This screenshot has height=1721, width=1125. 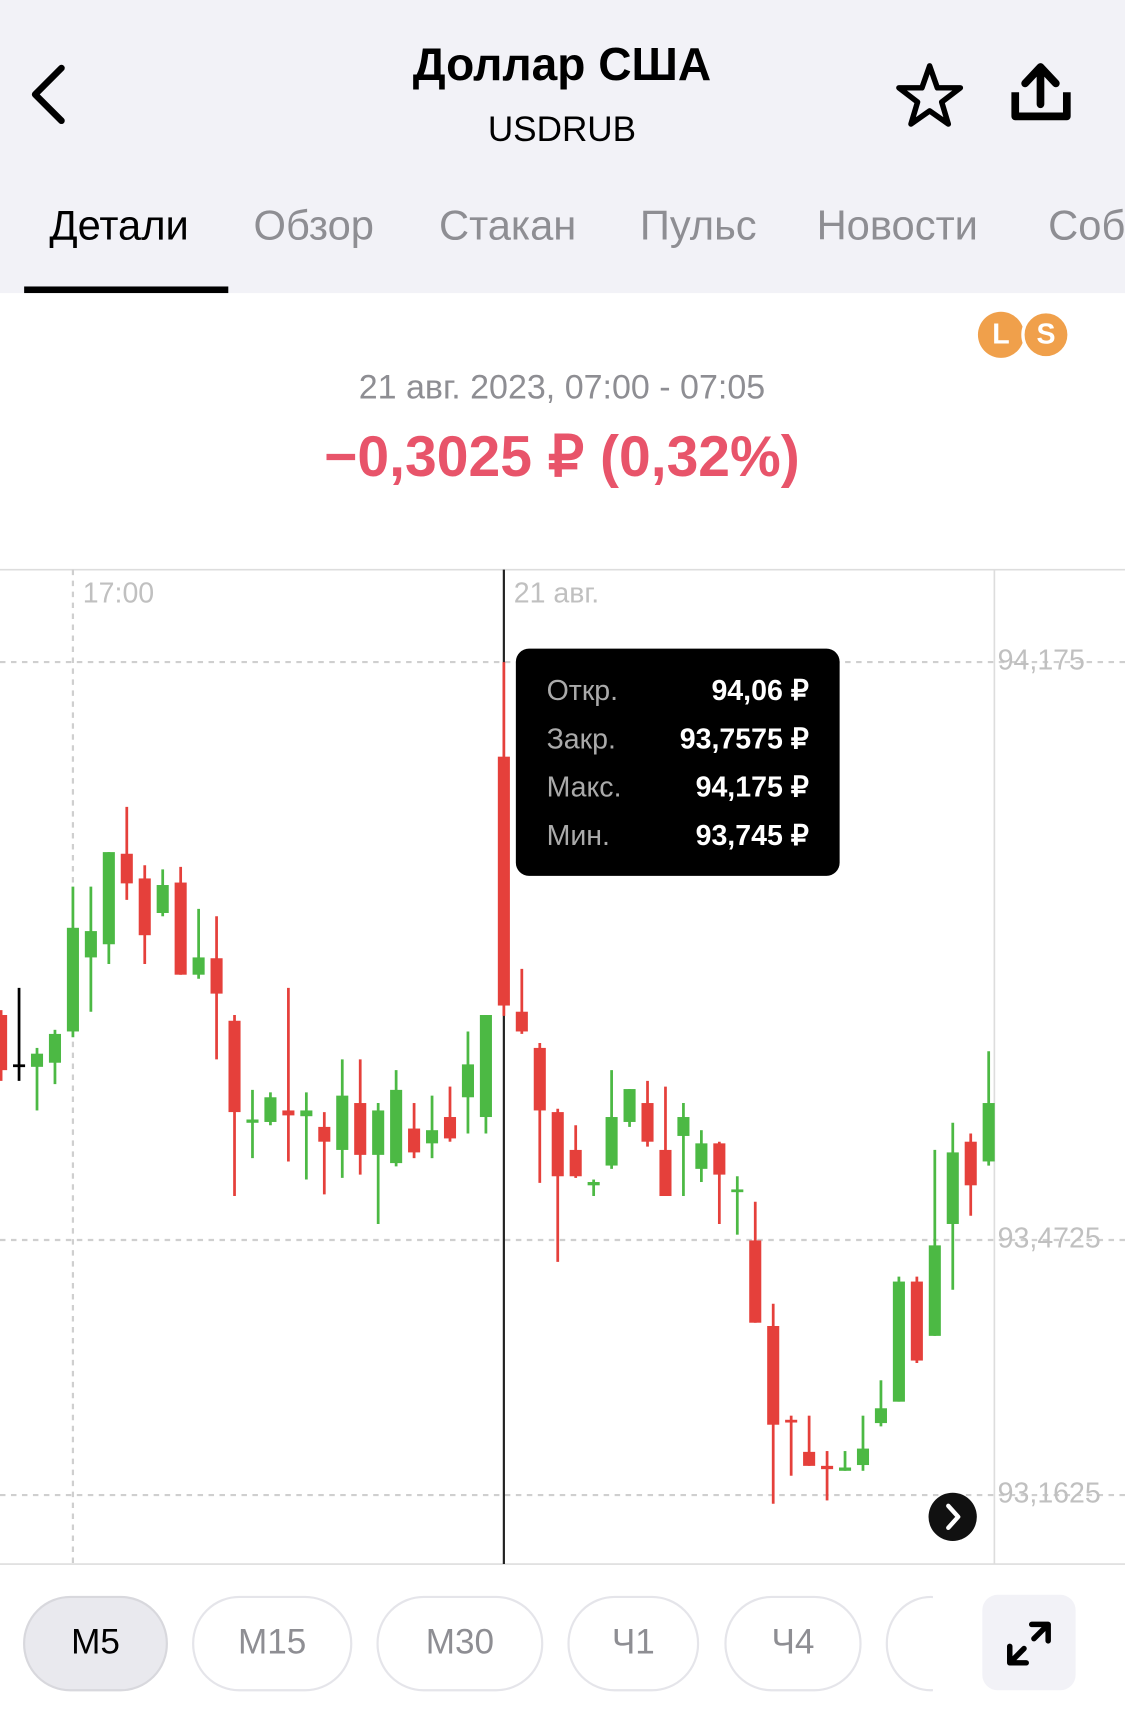 I want to click on tooltip-label: Мин., so click(x=578, y=836).